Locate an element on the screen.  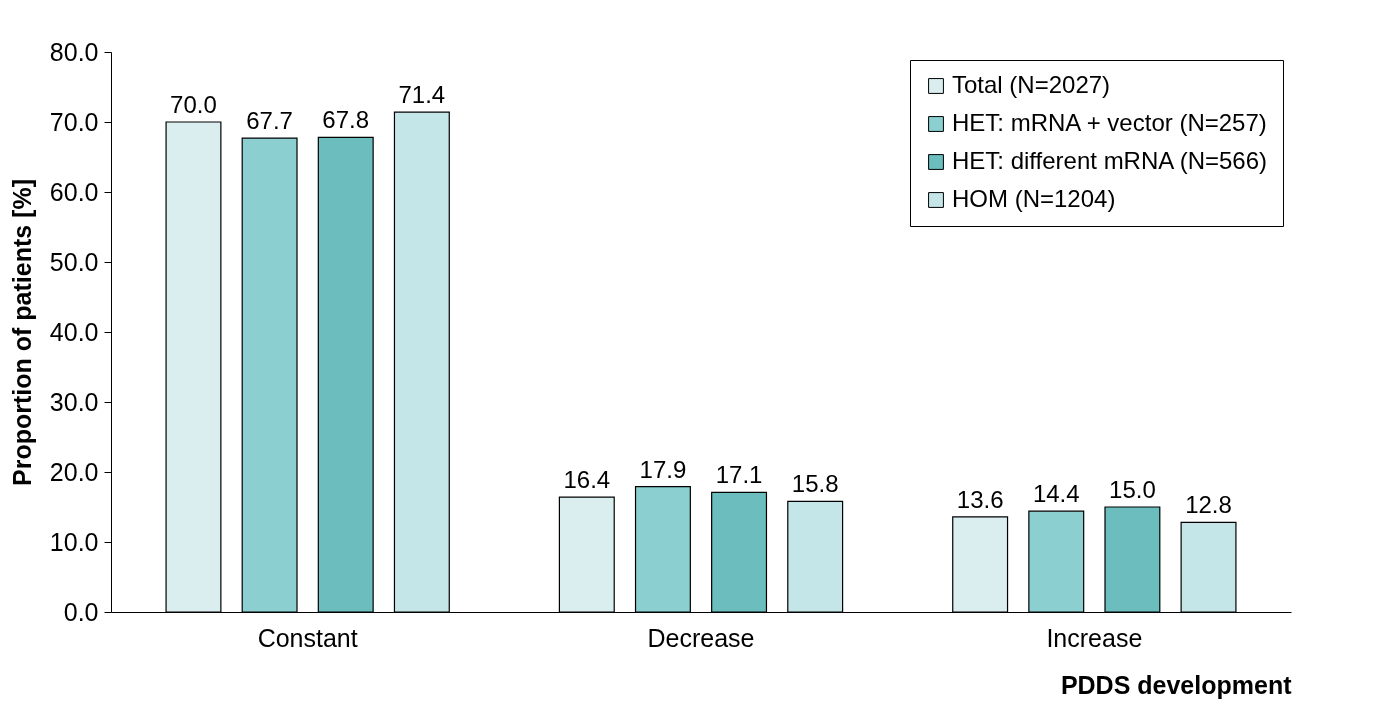
data-label: 17.1 is located at coordinates (739, 475).